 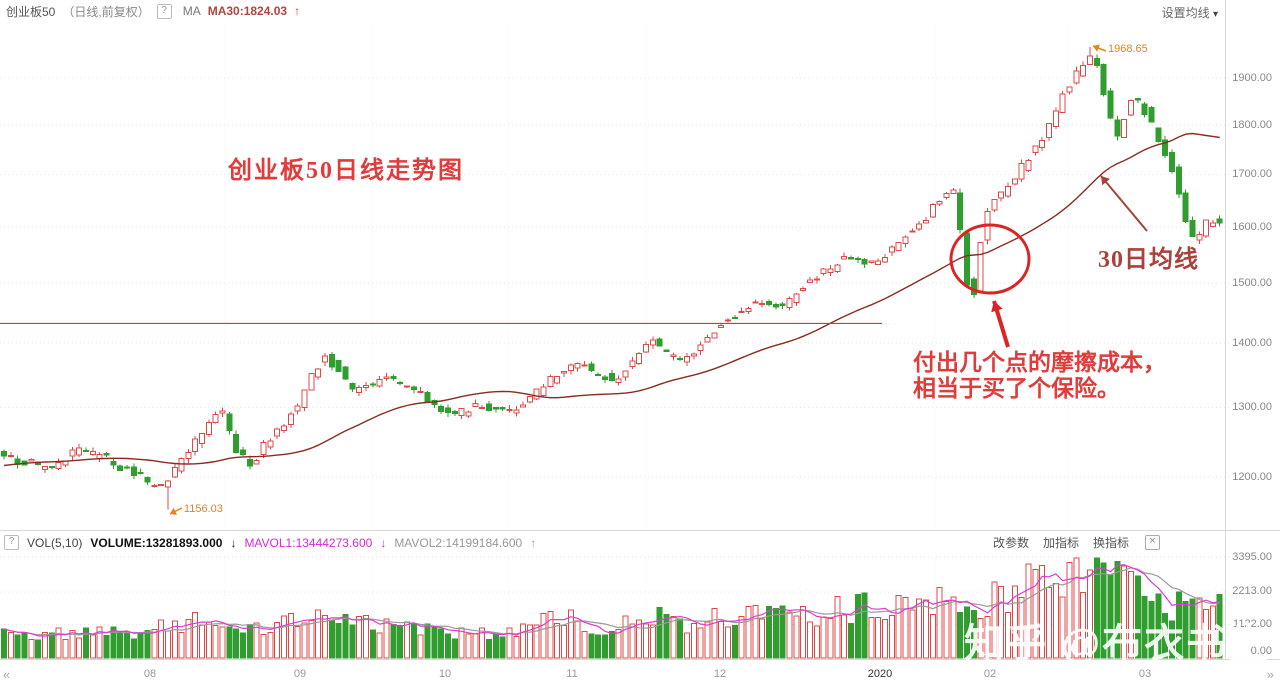 What do you see at coordinates (1145, 674) in the screenshot?
I see `time-tick: 03` at bounding box center [1145, 674].